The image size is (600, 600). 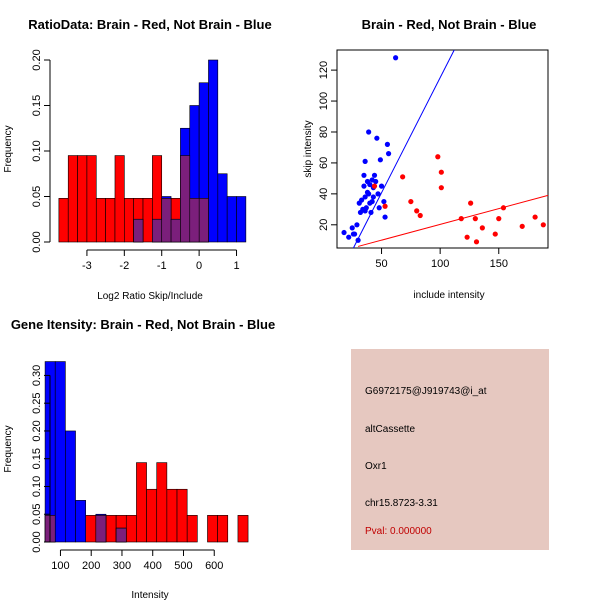 I want to click on scatter-title: Brain - Red, Not Brain - Blue, so click(x=449, y=24).